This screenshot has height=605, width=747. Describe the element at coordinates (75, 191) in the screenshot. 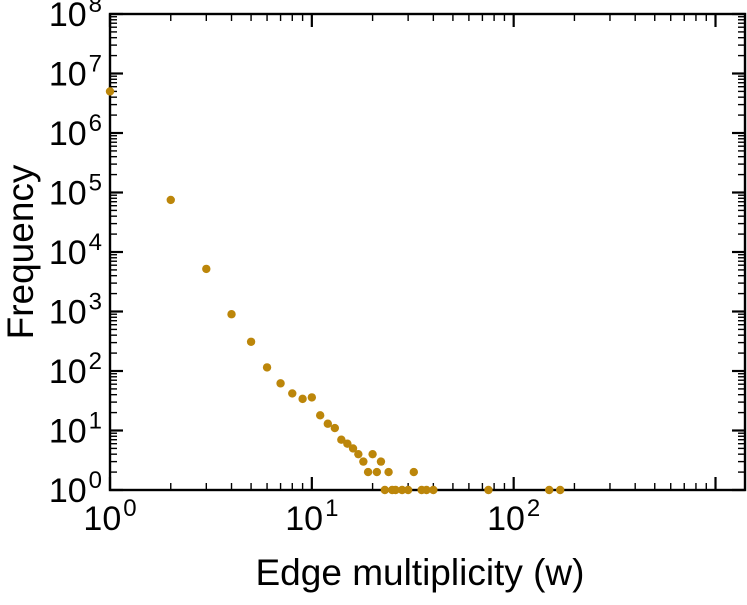

I see `y-tick-label: 10⁵` at that location.